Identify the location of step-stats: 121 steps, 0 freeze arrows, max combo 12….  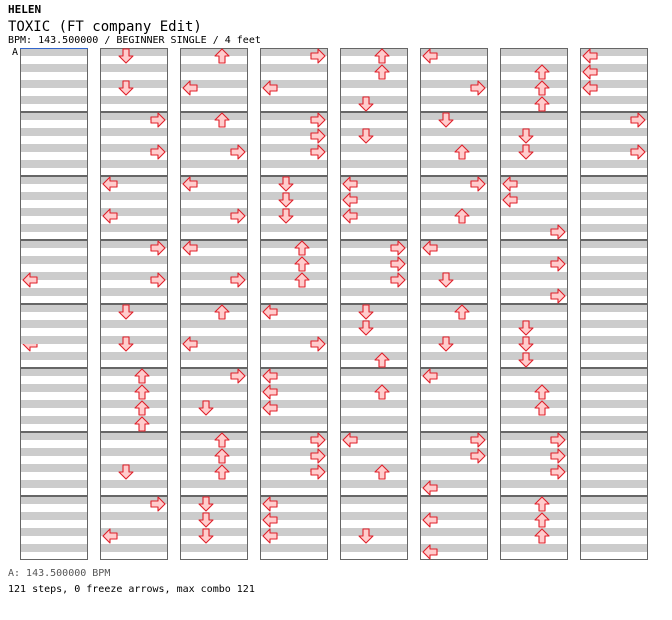
(131, 589).